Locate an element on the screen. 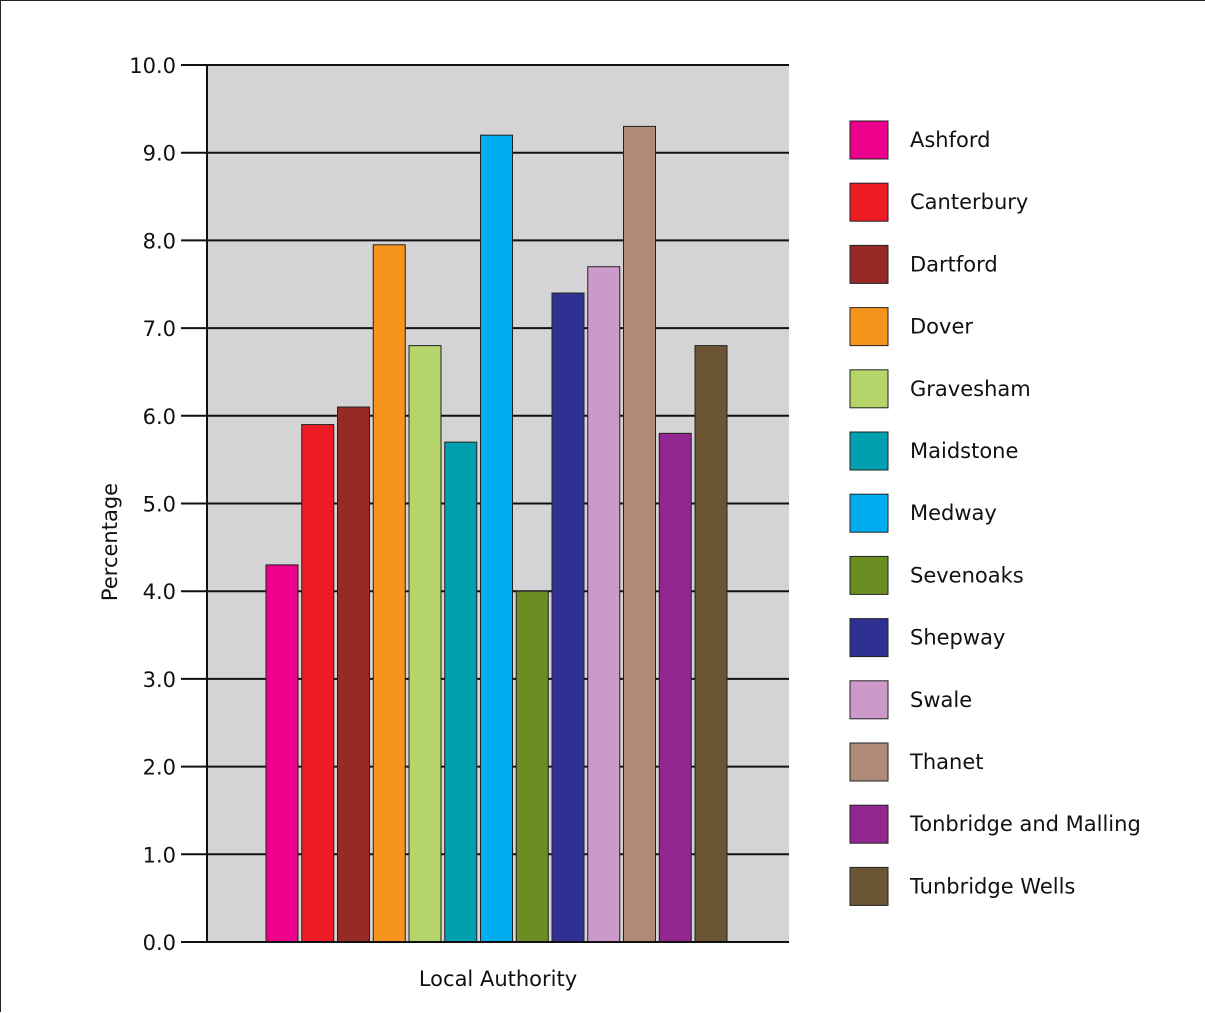 The image size is (1205, 1013). y-tick-label: 9.0 is located at coordinates (159, 154).